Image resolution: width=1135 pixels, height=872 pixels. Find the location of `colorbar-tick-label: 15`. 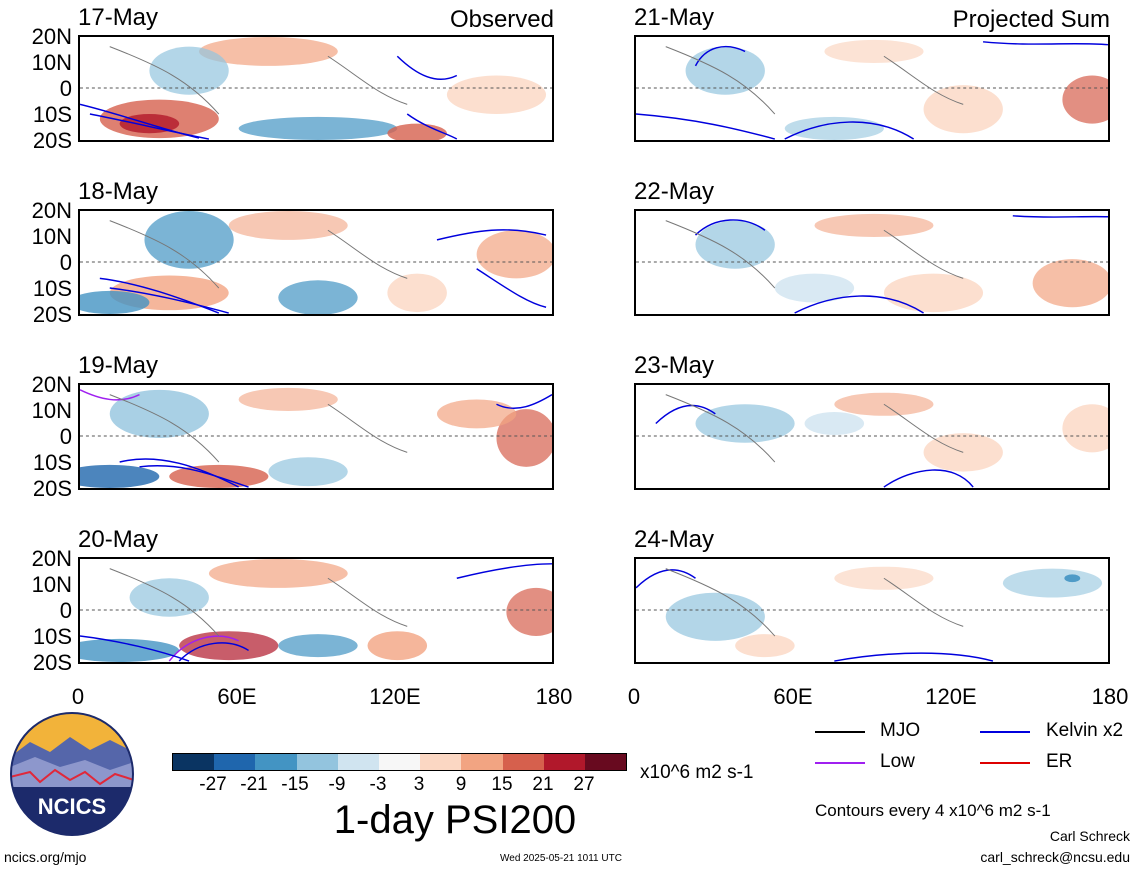

colorbar-tick-label: 15 is located at coordinates (502, 784).